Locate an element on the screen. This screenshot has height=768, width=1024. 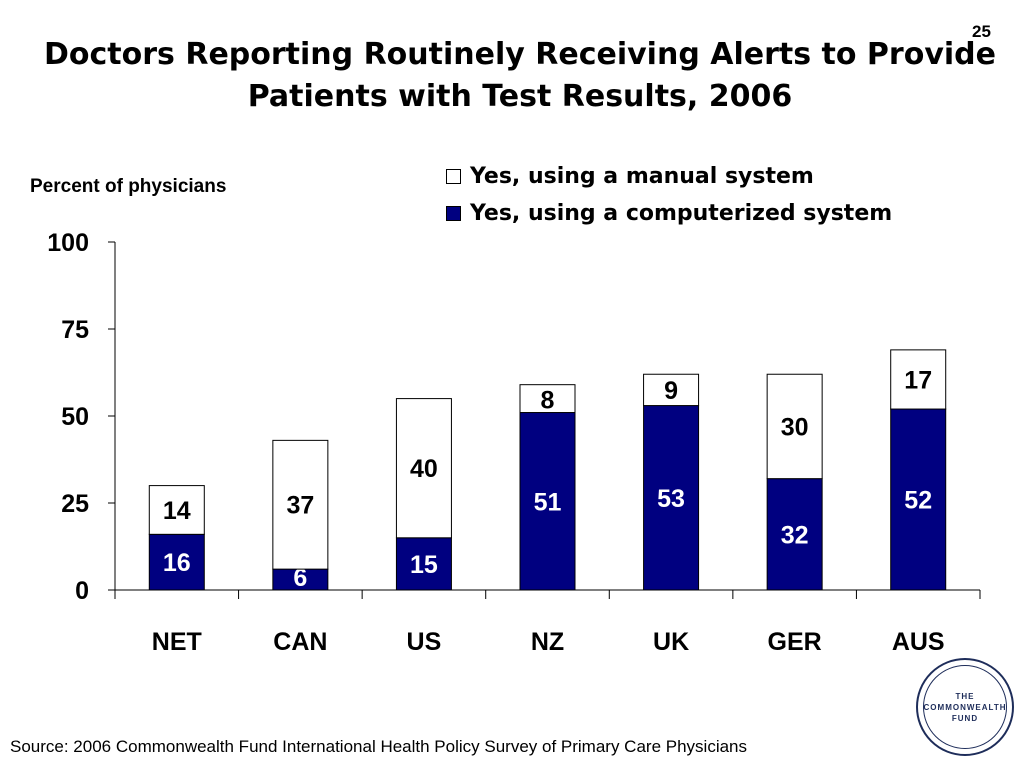
logo-text: THE COMMONWEALTH FUND is located at coordinates (965, 707).